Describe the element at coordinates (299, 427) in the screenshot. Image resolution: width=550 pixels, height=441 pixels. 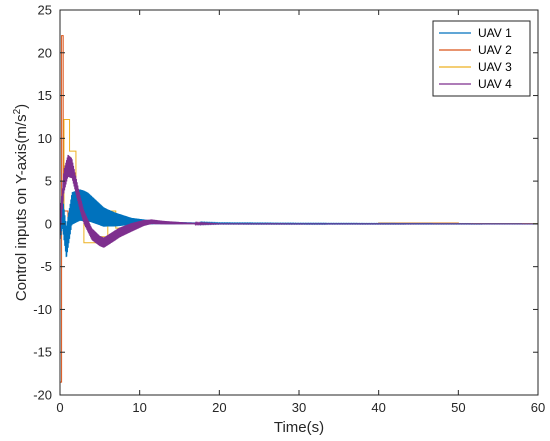
I see `x-axis-title: Time(s)` at that location.